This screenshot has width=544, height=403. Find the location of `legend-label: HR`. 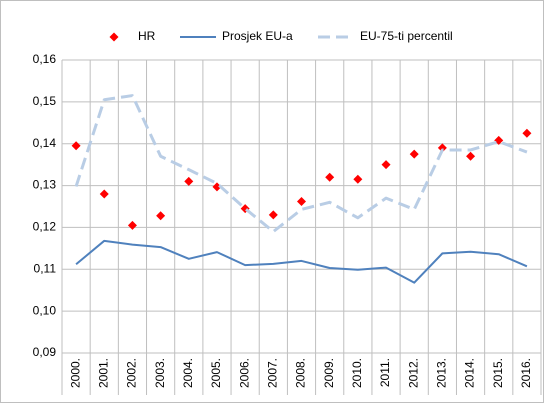

legend-label: HR is located at coordinates (147, 36).